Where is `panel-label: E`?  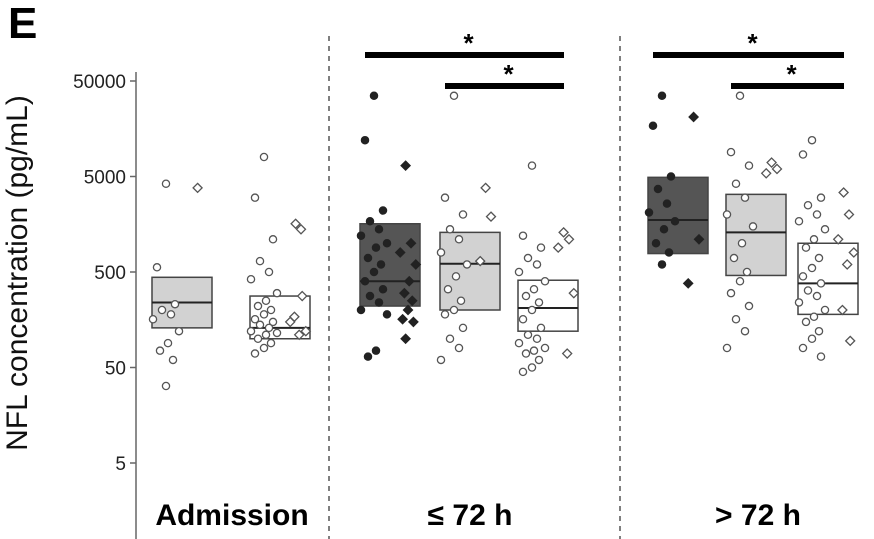
panel-label: E is located at coordinates (23, 24).